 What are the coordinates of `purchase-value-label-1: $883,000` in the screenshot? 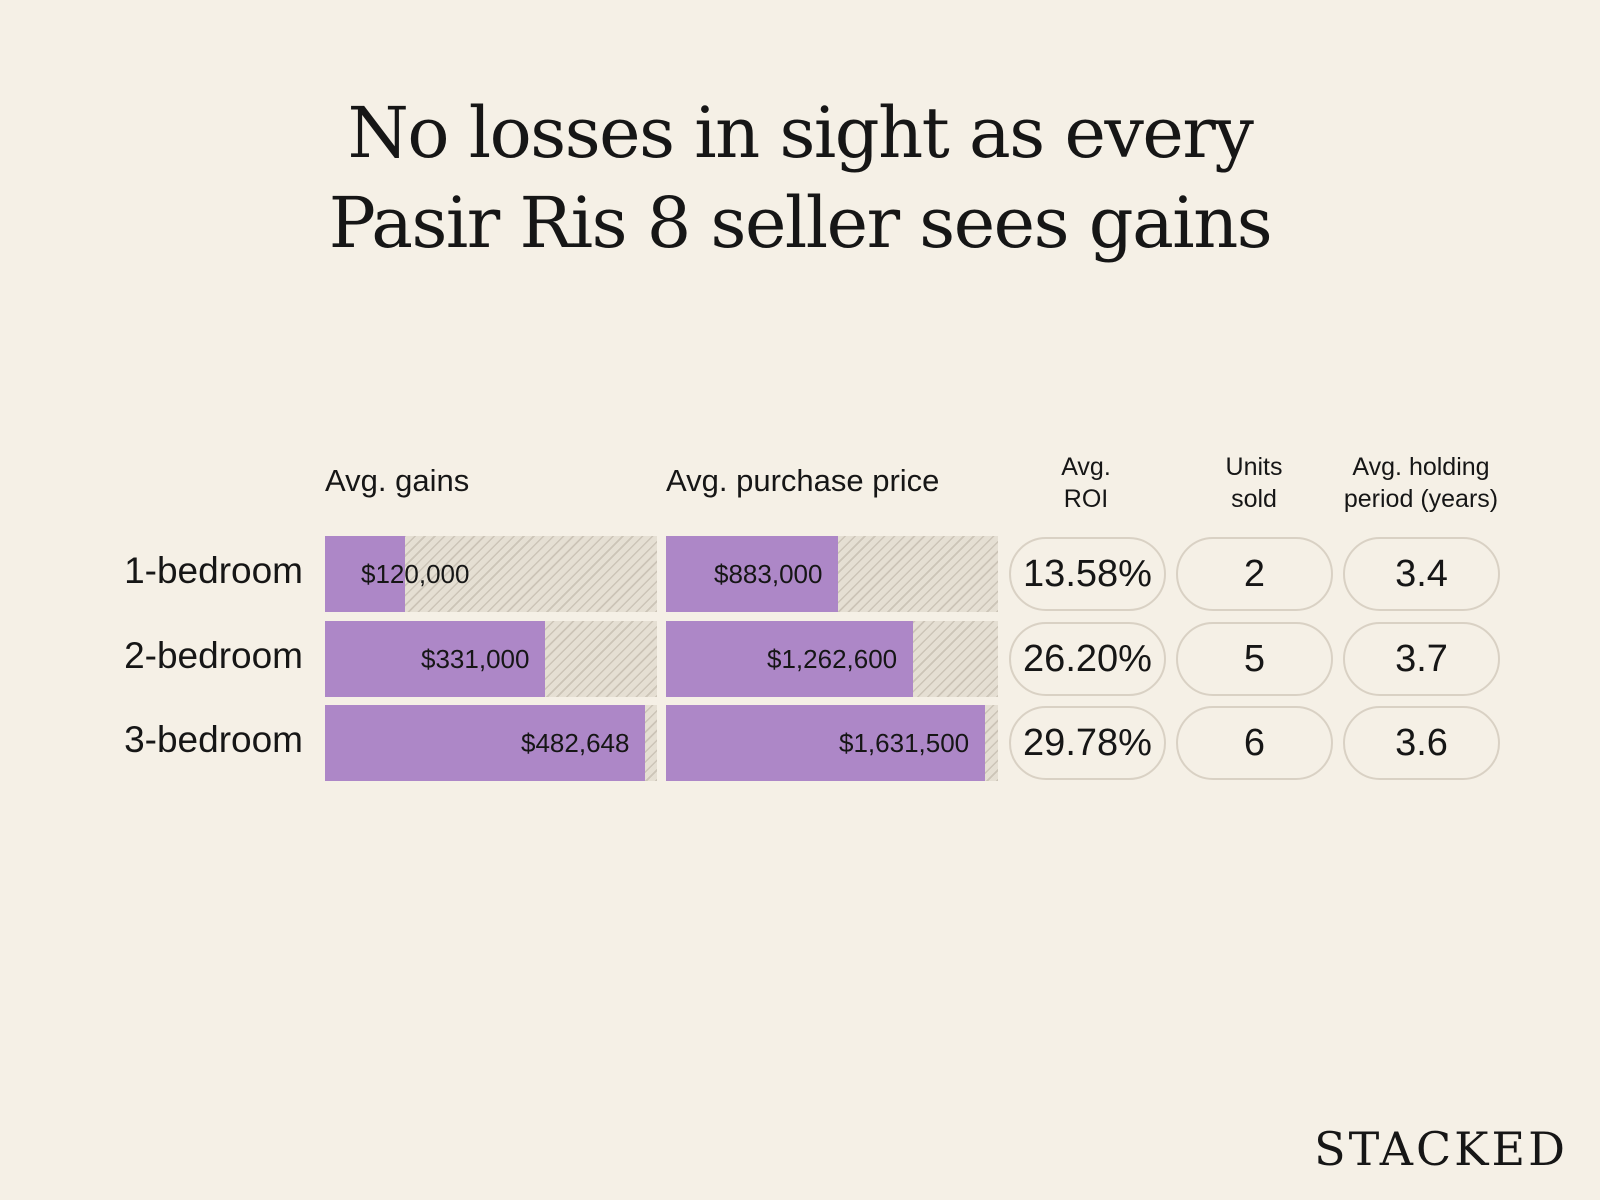 It's located at (768, 574).